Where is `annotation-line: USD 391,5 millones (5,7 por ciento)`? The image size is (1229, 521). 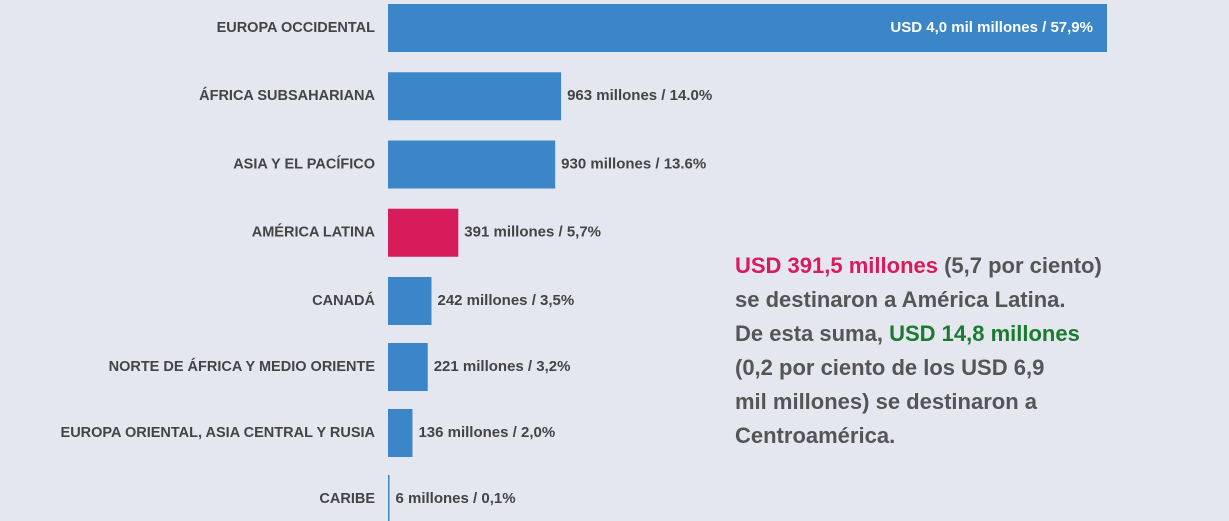
annotation-line: USD 391,5 millones (5,7 por ciento) is located at coordinates (918, 265).